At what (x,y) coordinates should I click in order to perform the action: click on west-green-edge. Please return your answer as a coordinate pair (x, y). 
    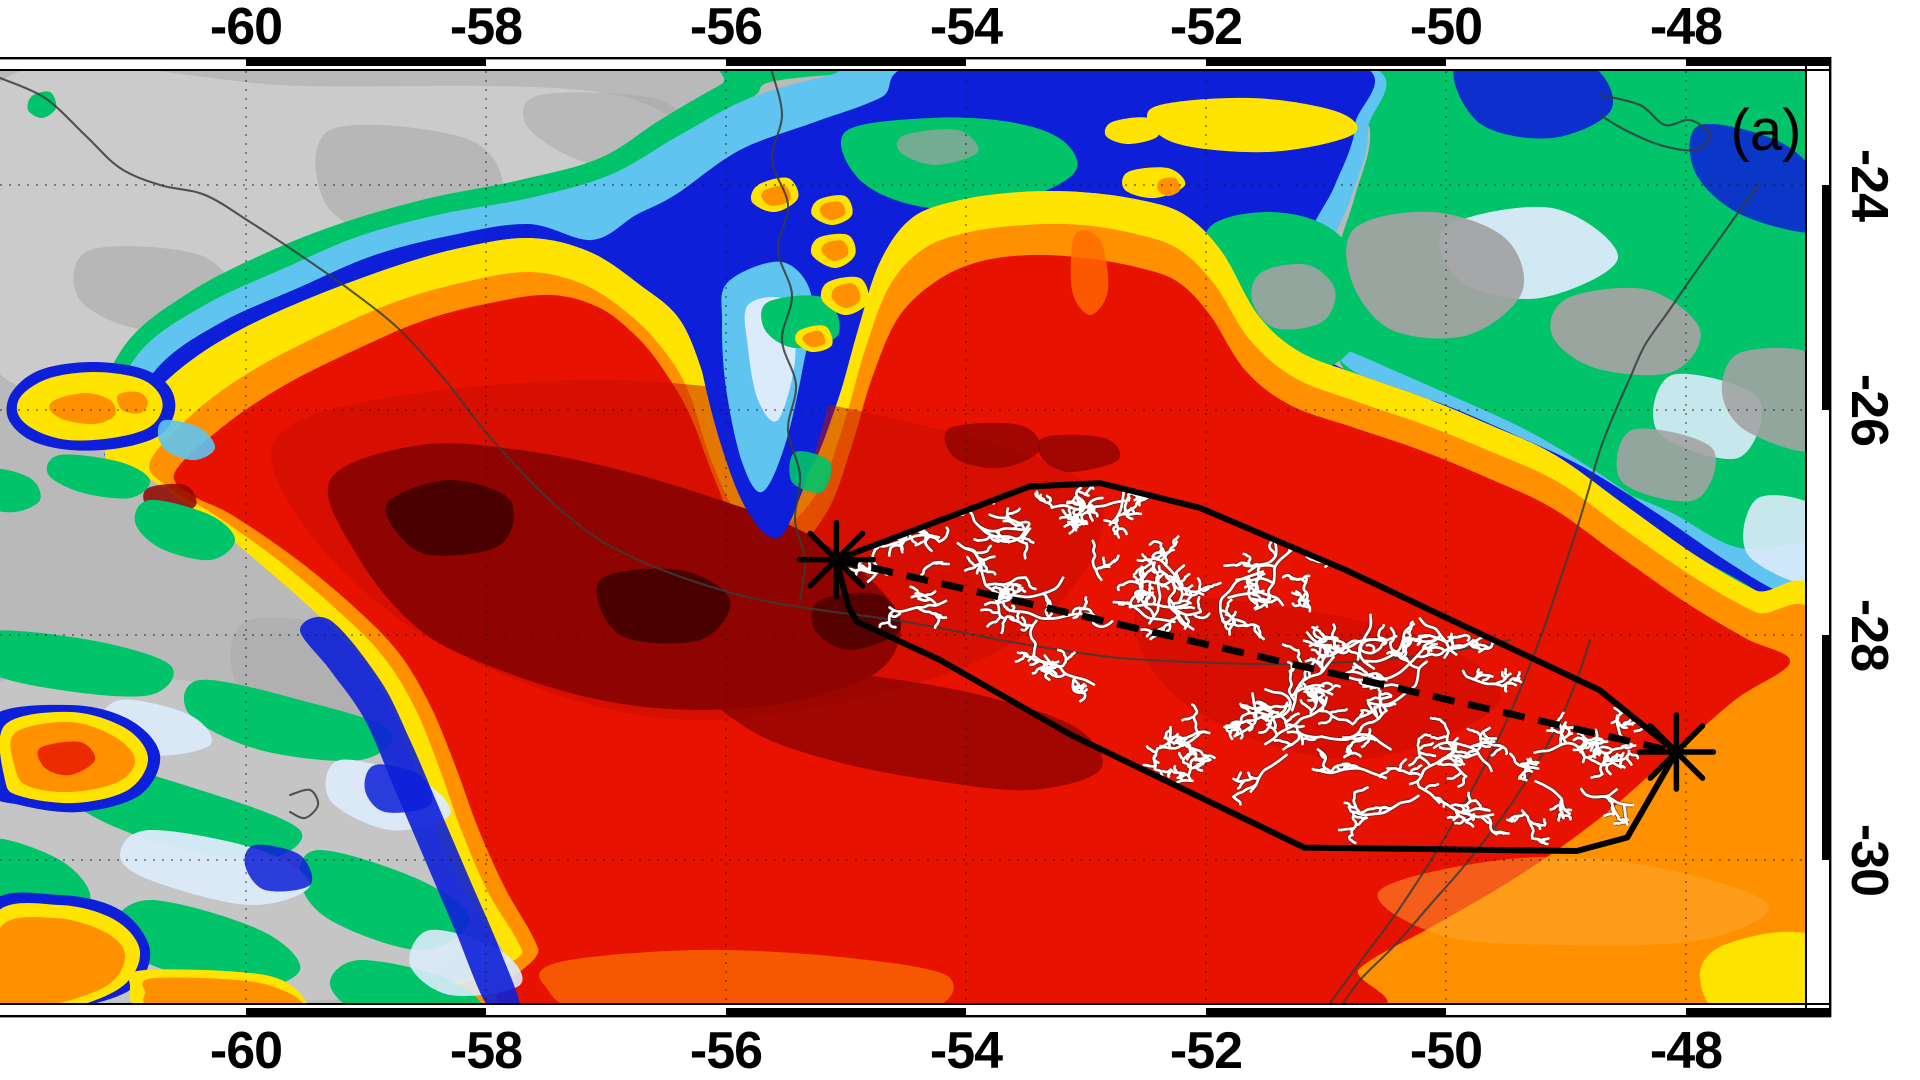
    Looking at the image, I should click on (20, 490).